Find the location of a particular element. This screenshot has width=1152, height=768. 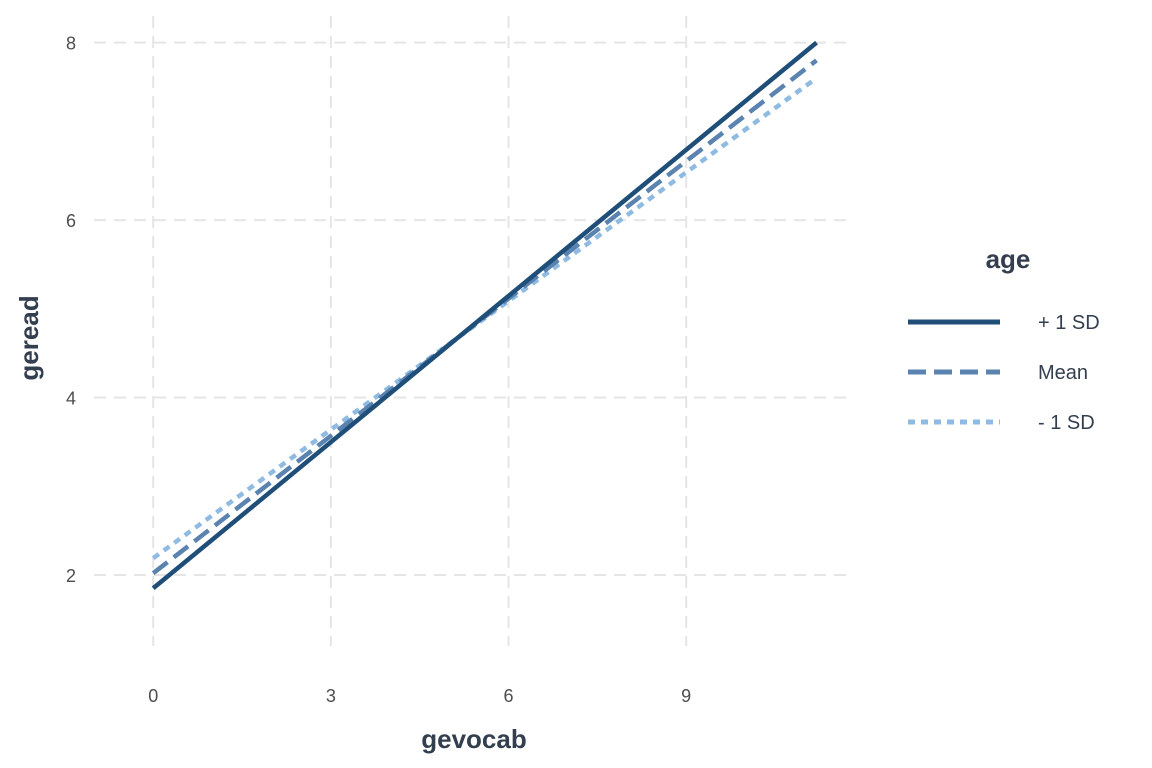

legend: age + 1 SD Mean - 1 SD is located at coordinates (1004, 339).